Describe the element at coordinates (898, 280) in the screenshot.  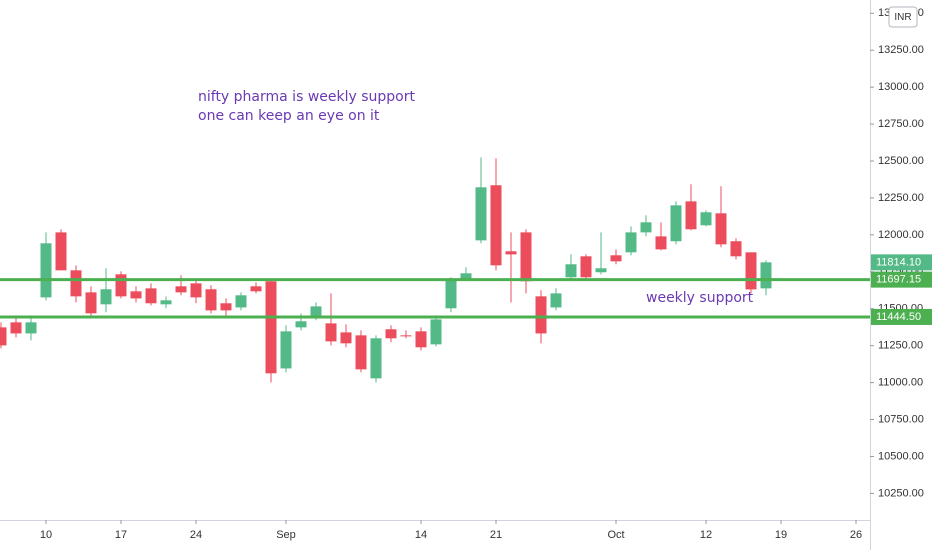
I see `price-label: 11697.15` at that location.